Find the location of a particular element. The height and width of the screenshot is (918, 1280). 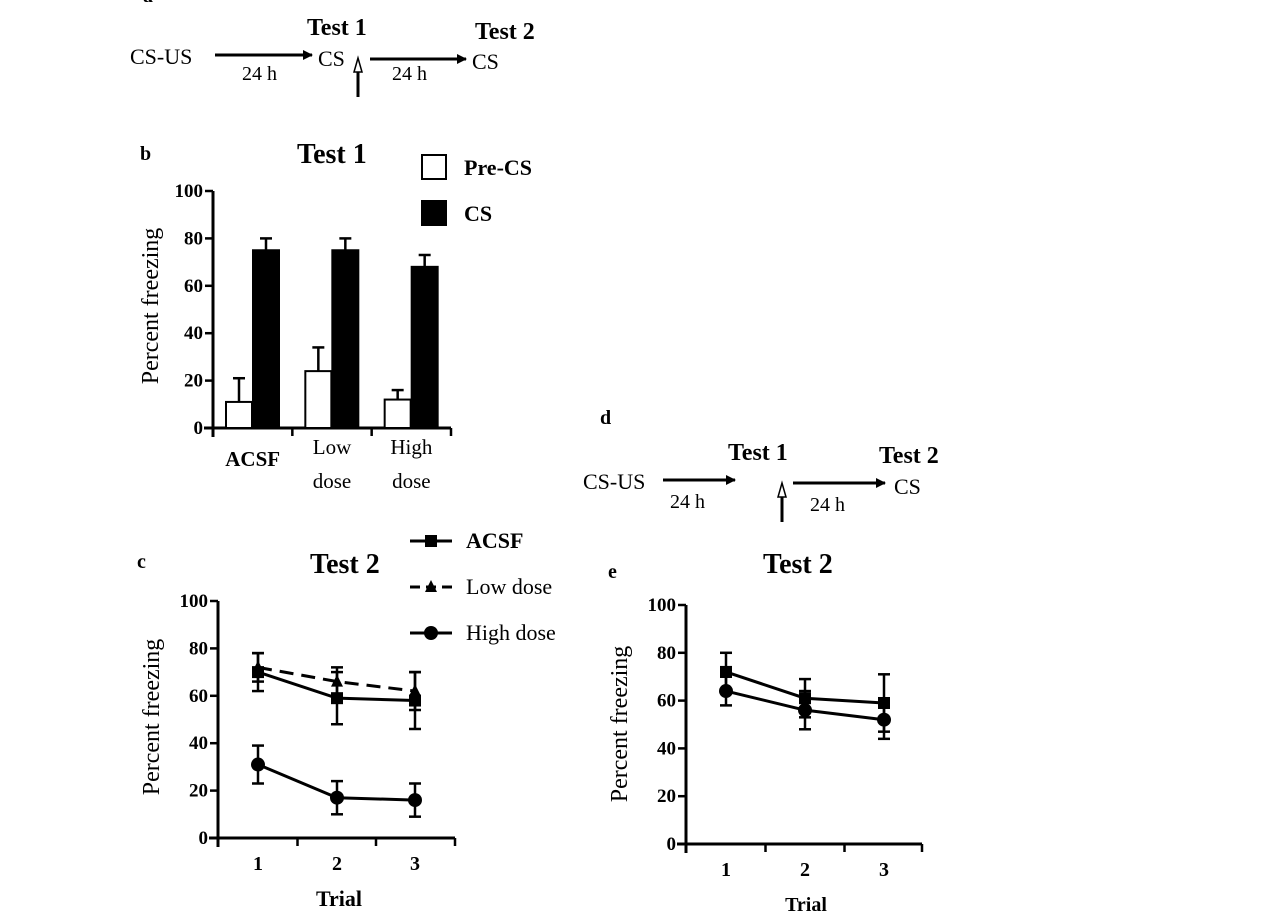

panel-d-interval-1: 24 h is located at coordinates (687, 502).